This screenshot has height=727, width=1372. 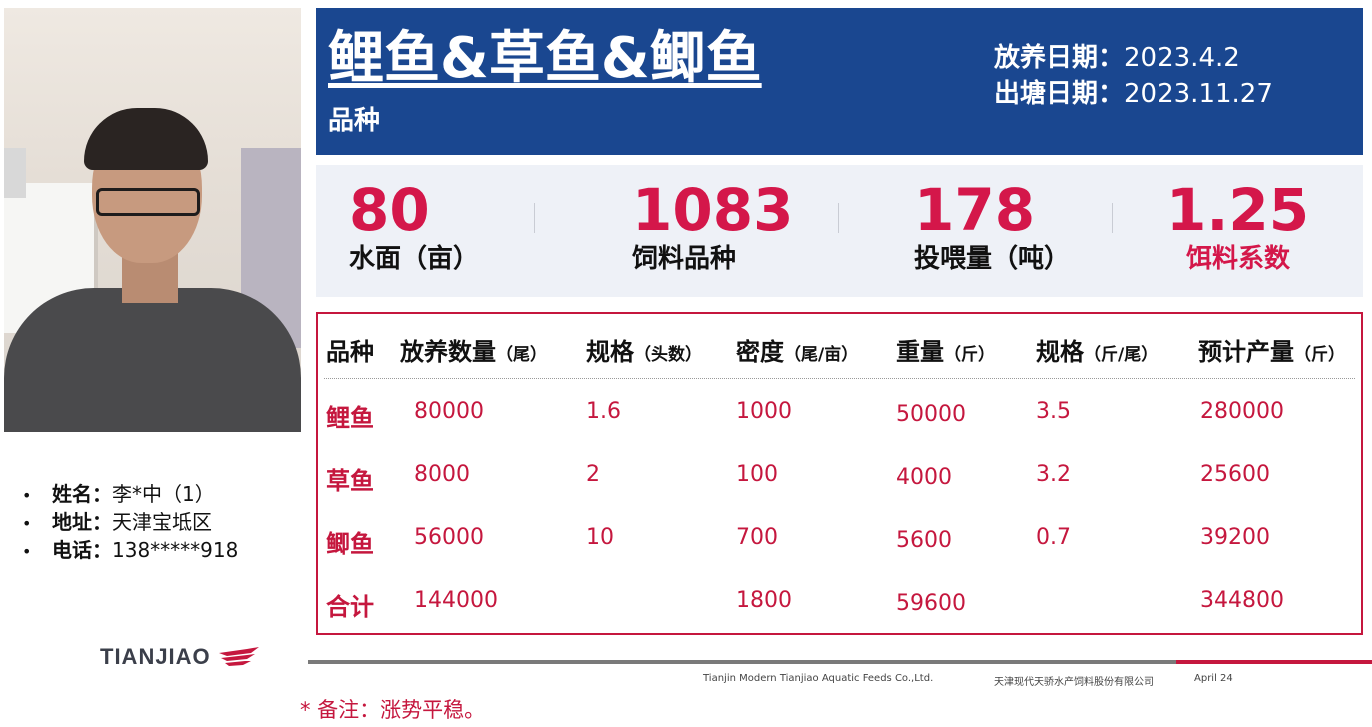 I want to click on species-title: 鲤鱼&草鱼&鲫鱼, so click(x=545, y=58).